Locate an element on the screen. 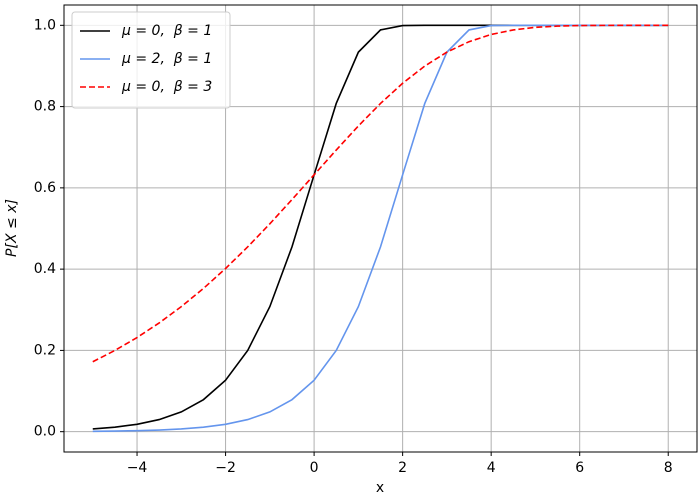 This screenshot has width=700, height=500. y-tick-label: 0.2 is located at coordinates (45, 350).